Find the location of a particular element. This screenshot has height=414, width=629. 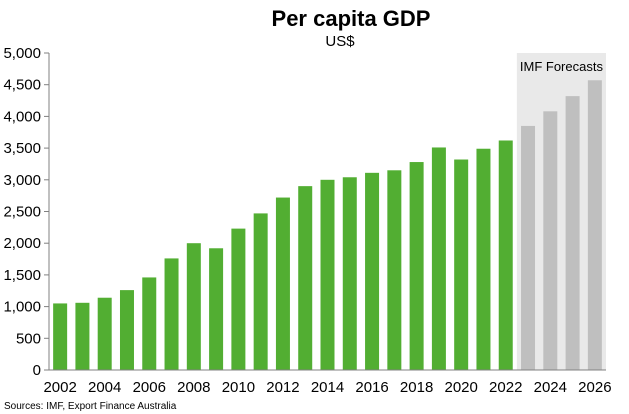

x-tick-label: 2006 is located at coordinates (149, 387).